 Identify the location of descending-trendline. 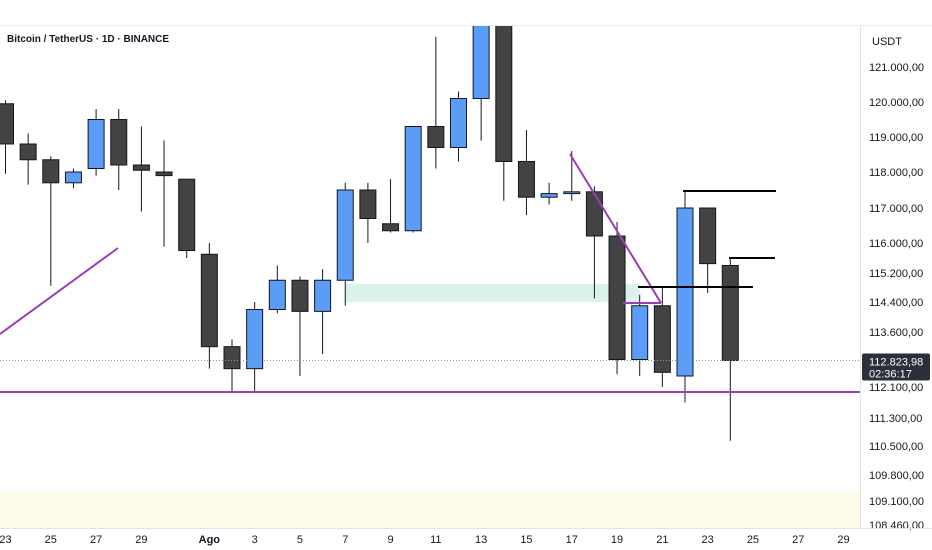
(615, 228).